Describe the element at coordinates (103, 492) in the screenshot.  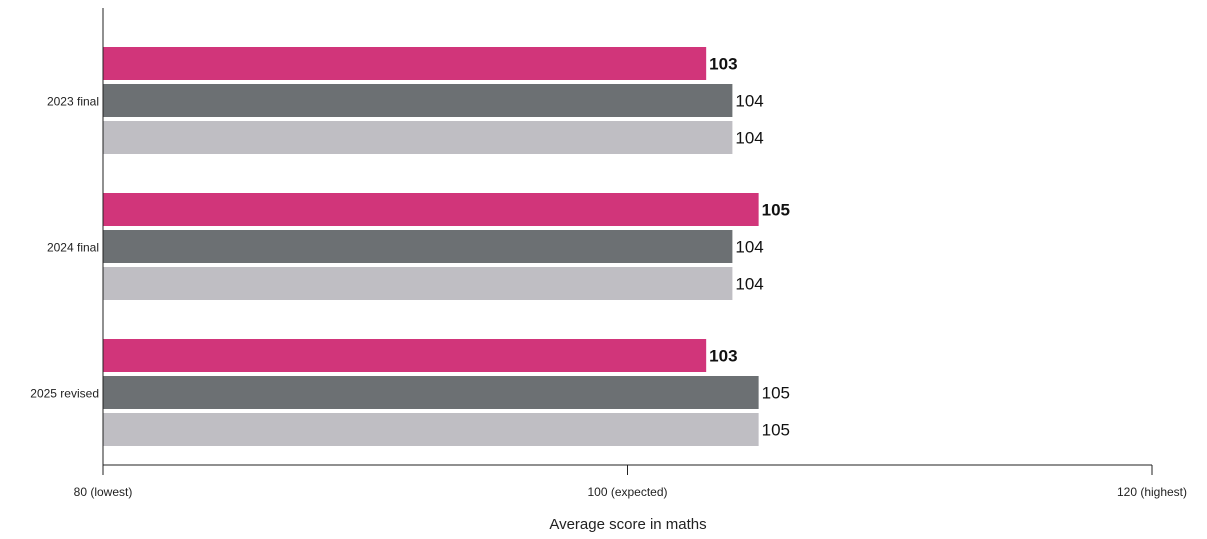
I see `x-tick-label: 80 (lowest)` at that location.